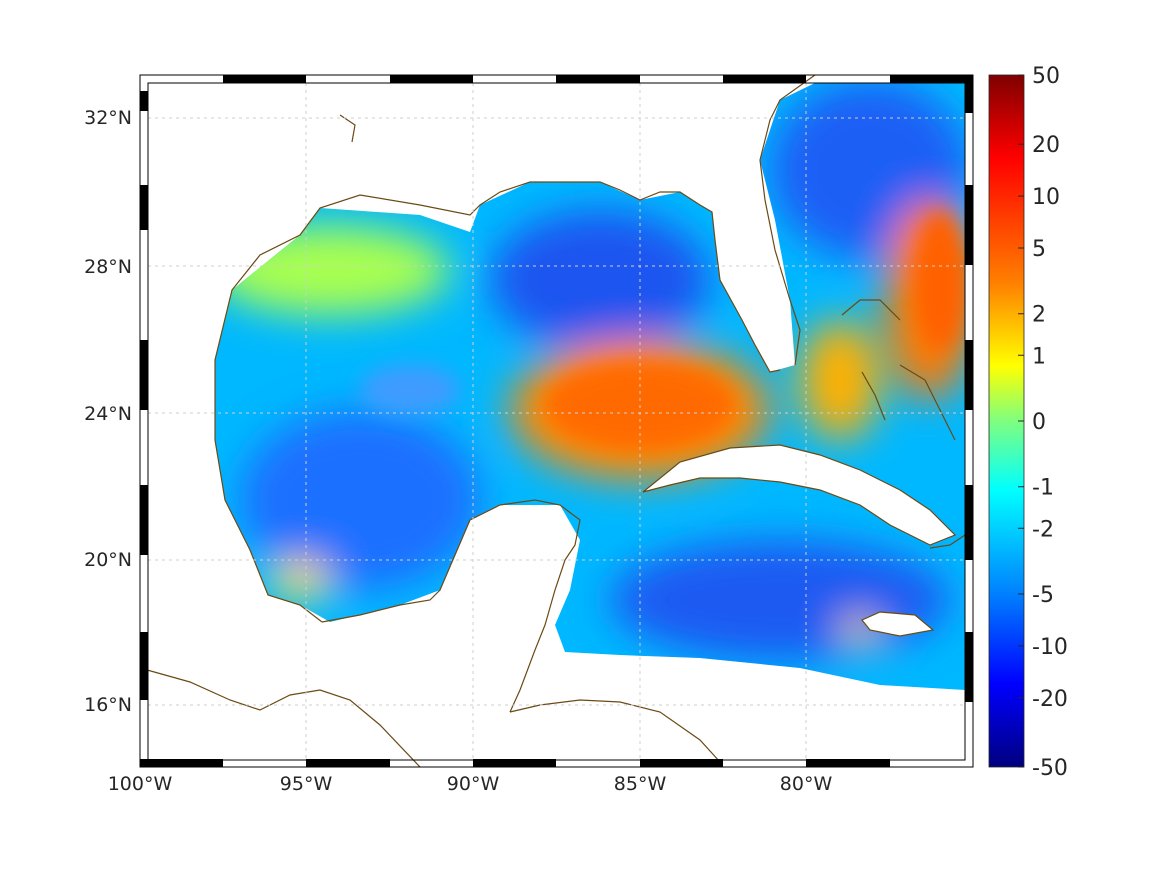 The image size is (1167, 875). What do you see at coordinates (1043, 529) in the screenshot?
I see `colorbar-tick-label: -2` at bounding box center [1043, 529].